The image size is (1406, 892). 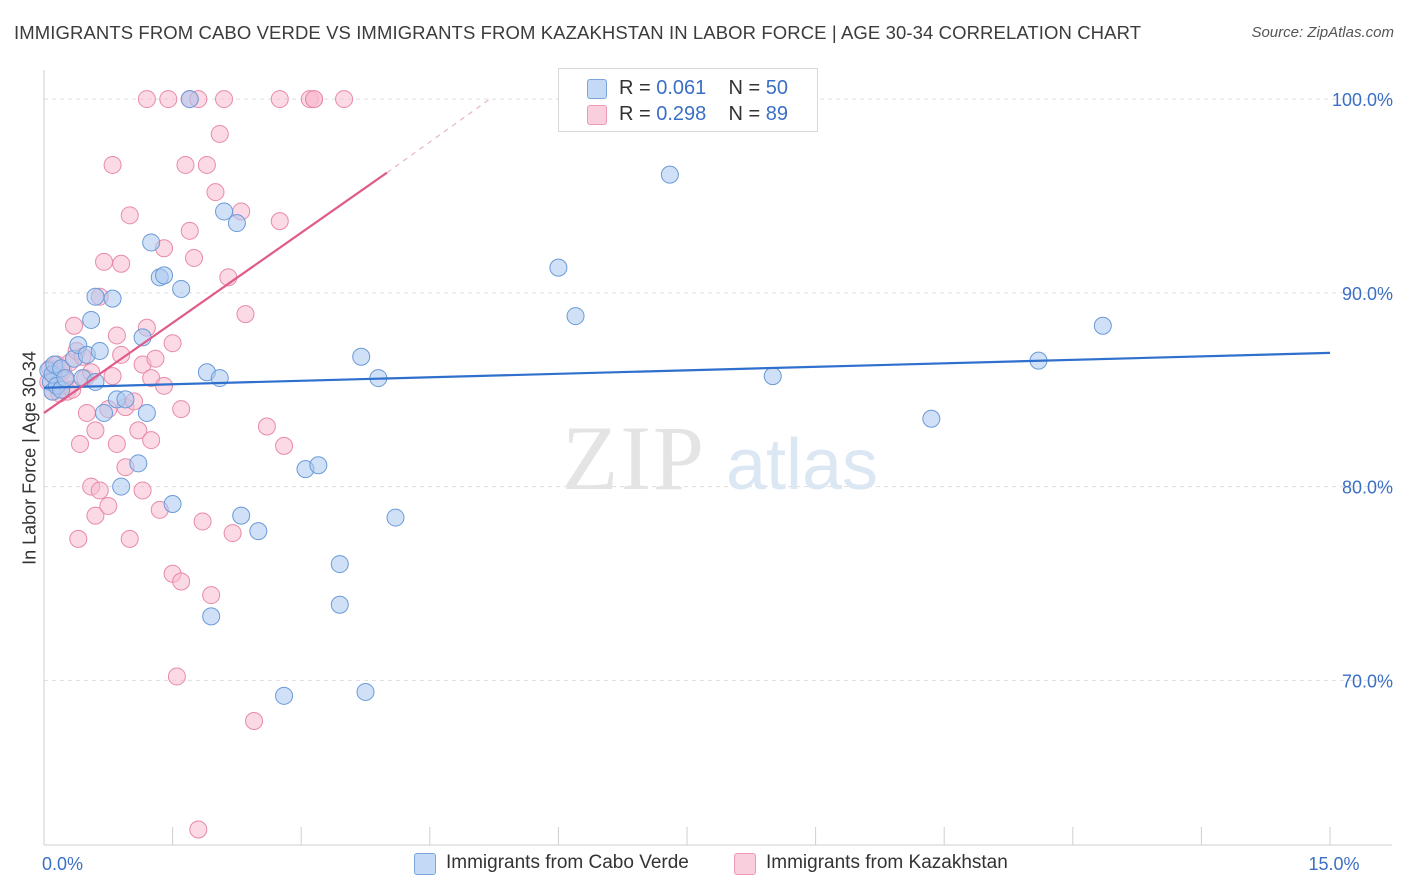 I want to click on legend-n-value: 89, so click(x=777, y=114).